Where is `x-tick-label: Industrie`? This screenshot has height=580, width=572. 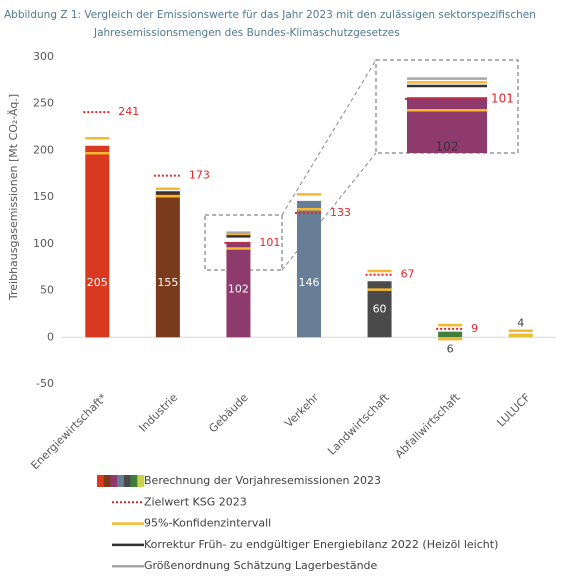
x-tick-label: Industrie is located at coordinates (159, 413).